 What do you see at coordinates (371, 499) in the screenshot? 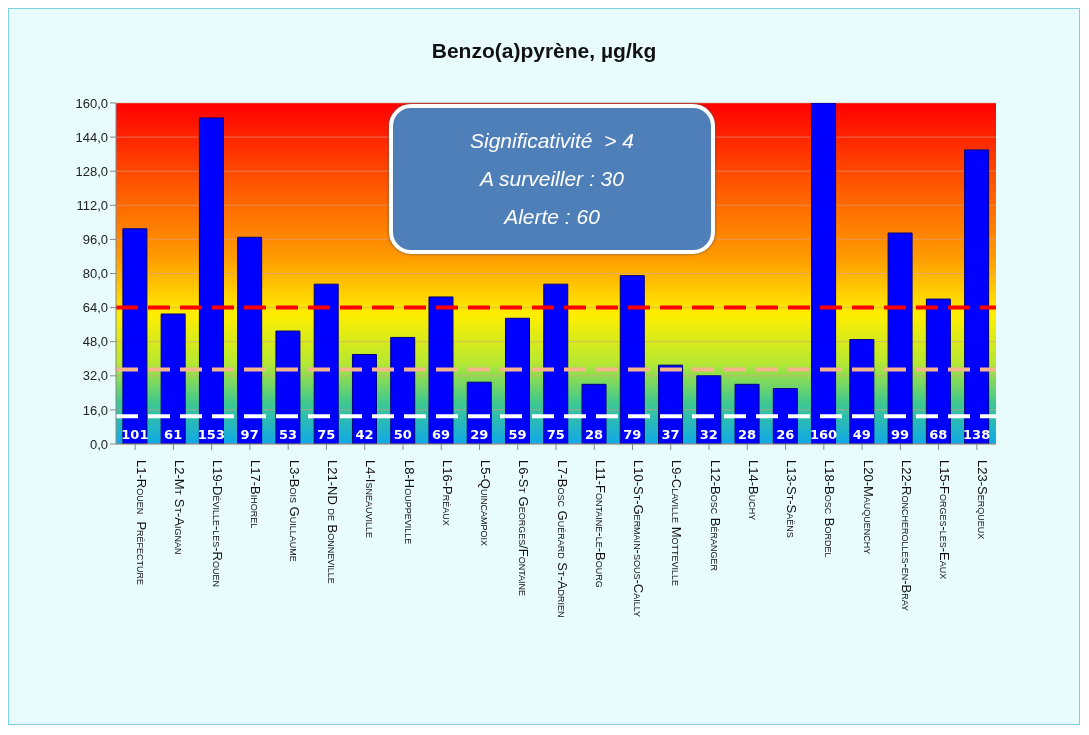
I see `x-tick-label: L4-Isneauville` at bounding box center [371, 499].